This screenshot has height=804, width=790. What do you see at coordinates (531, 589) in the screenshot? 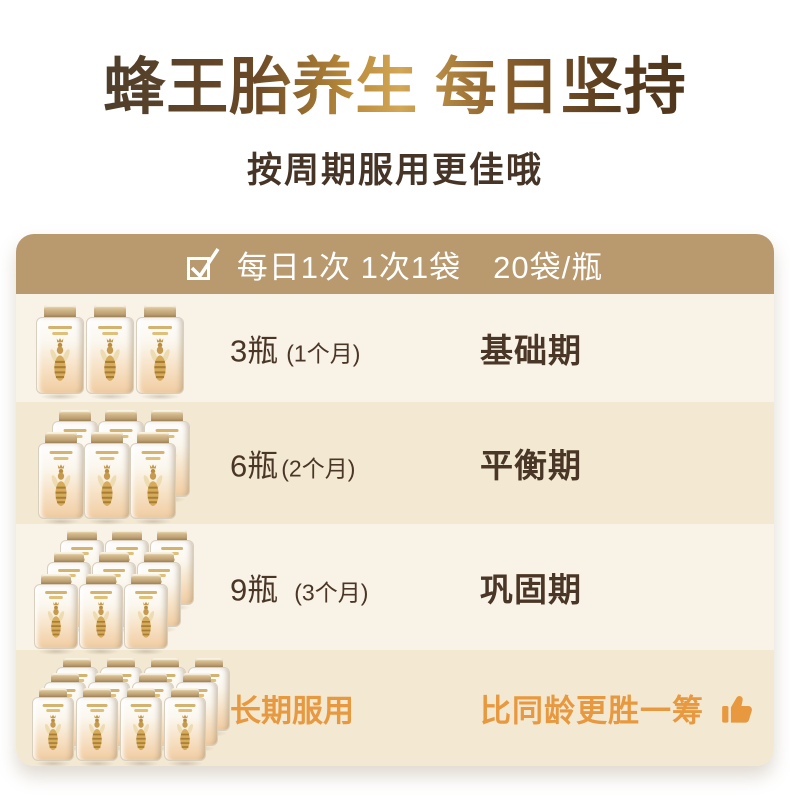
I see `phase-label: 巩固期` at bounding box center [531, 589].